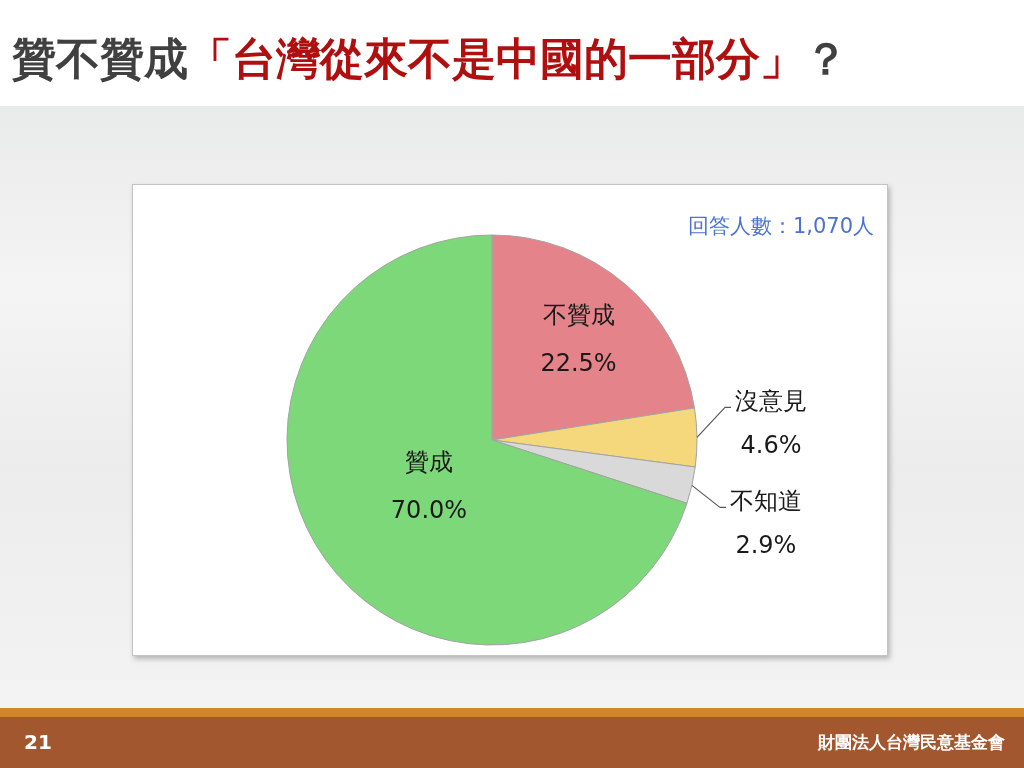  I want to click on data-label: 70.0%, so click(429, 509).